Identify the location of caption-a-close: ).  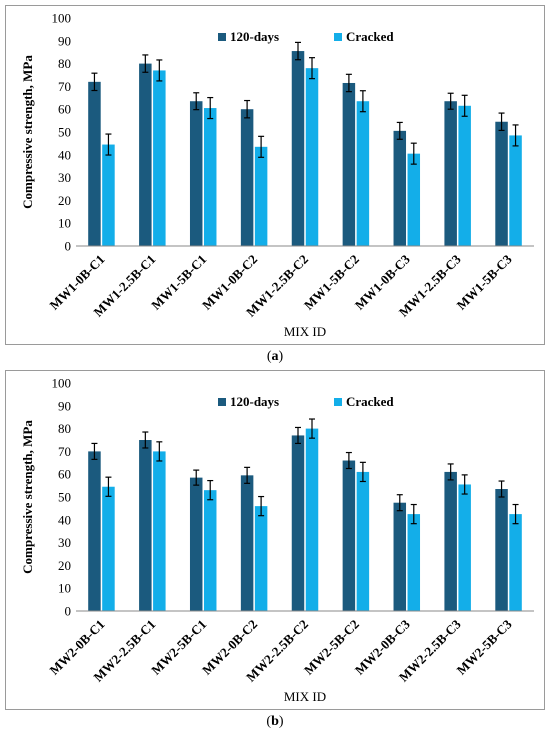
(281, 356).